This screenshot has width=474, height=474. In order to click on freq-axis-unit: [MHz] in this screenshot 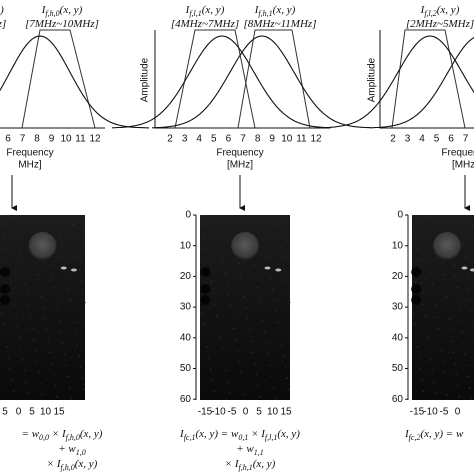, I will do `click(463, 165)`.